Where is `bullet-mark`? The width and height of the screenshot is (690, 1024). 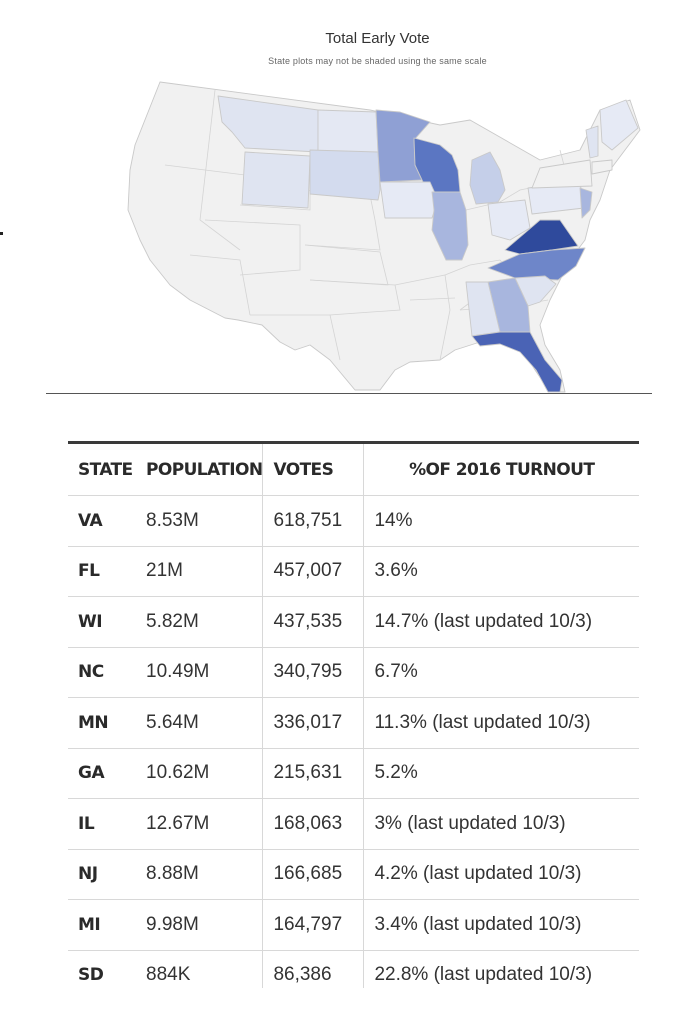
bullet-mark is located at coordinates (1, 233).